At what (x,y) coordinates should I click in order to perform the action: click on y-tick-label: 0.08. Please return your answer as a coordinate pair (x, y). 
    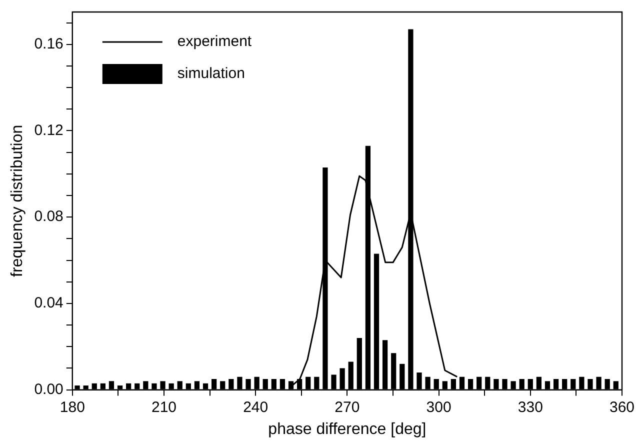
    Looking at the image, I should click on (49, 217).